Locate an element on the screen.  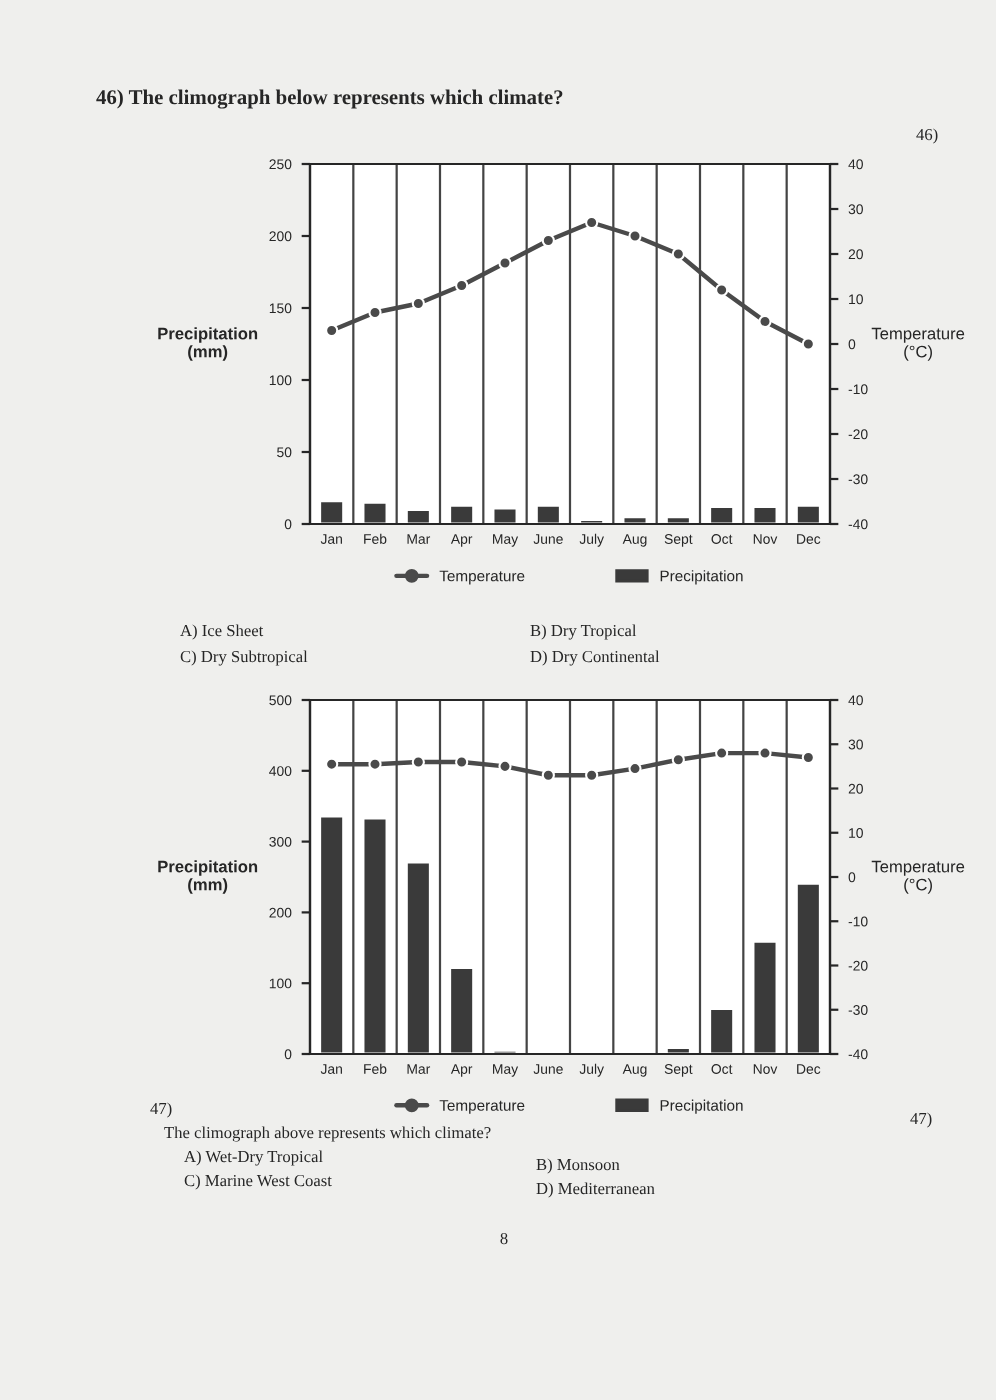
text: C) Marine West Coast is located at coordinates (258, 1182).